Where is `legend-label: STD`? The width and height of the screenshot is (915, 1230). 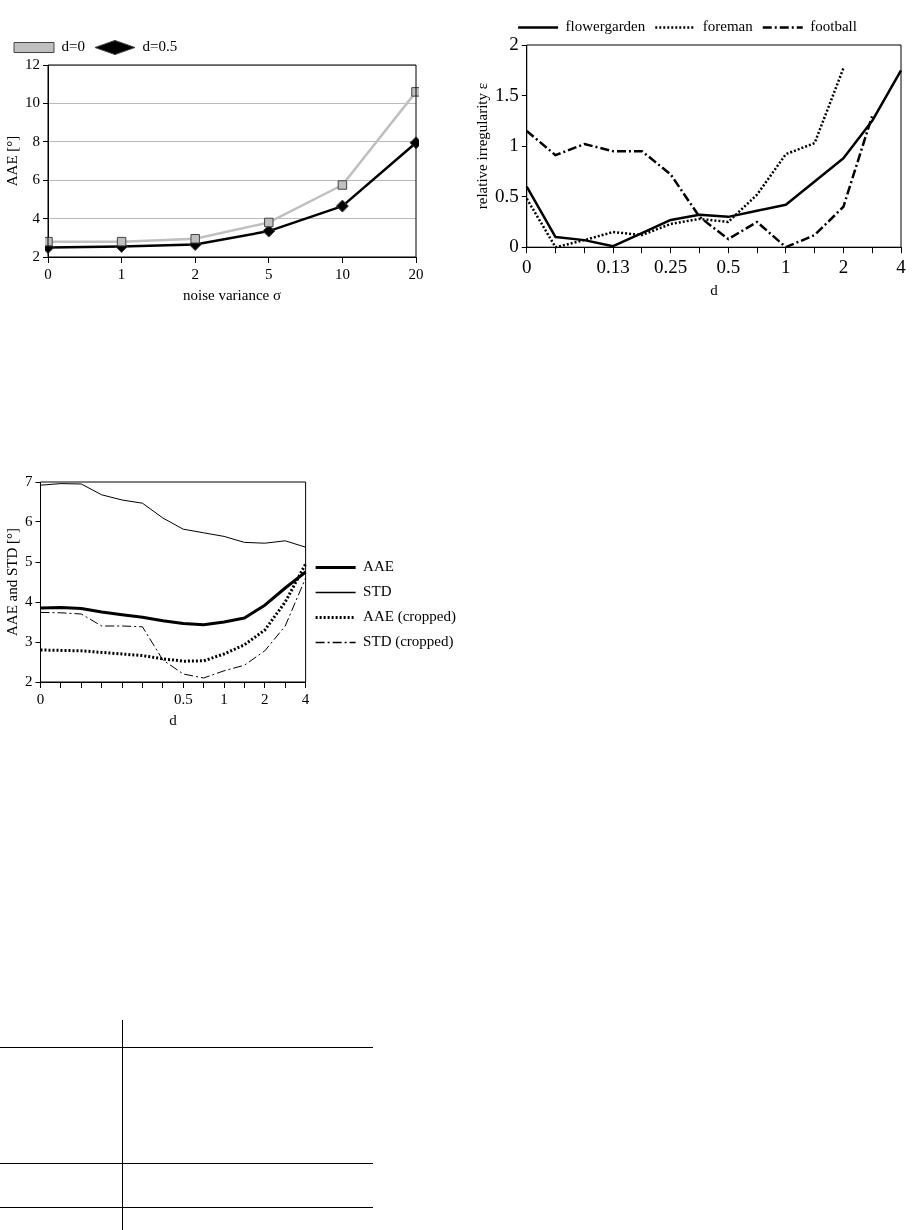 legend-label: STD is located at coordinates (377, 591).